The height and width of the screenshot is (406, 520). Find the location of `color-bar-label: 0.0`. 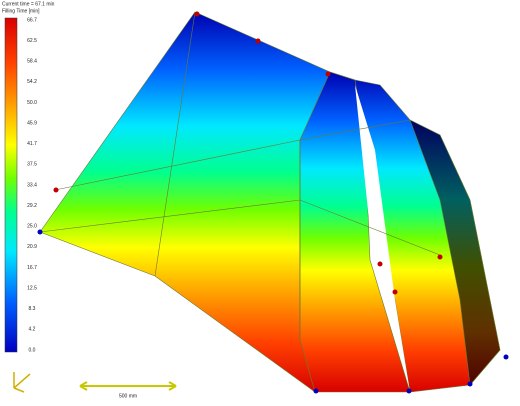

color-bar-label: 0.0 is located at coordinates (32, 350).